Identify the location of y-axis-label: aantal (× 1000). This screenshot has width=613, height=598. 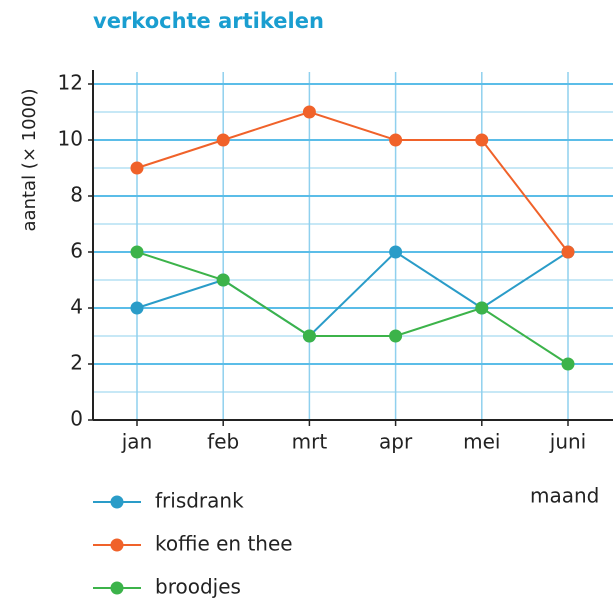
(29, 160).